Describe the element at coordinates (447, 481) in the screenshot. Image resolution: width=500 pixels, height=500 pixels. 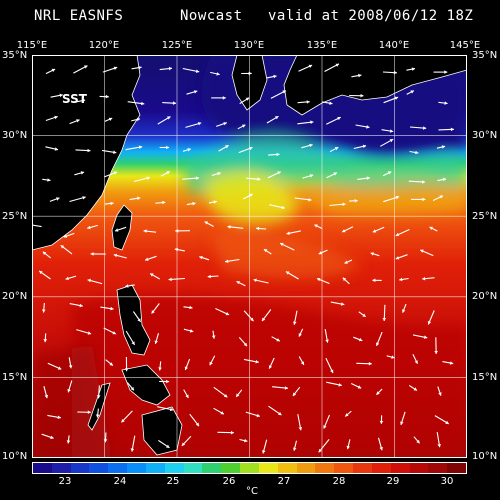
I see `cbar-label-30: 30` at that location.